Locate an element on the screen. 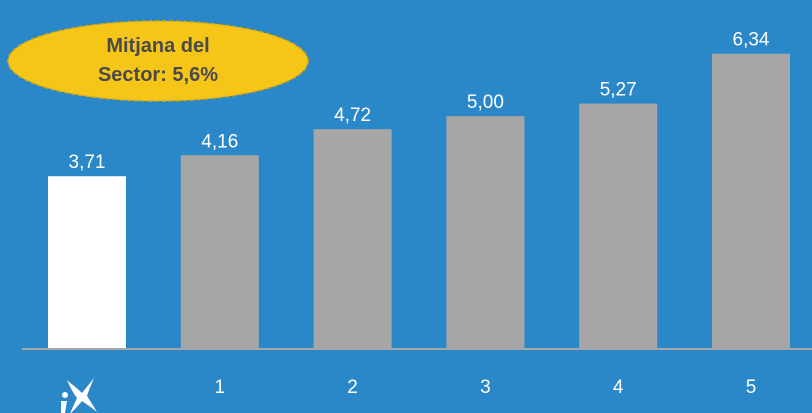 The height and width of the screenshot is (413, 812). star-logo-icon is located at coordinates (79, 395).